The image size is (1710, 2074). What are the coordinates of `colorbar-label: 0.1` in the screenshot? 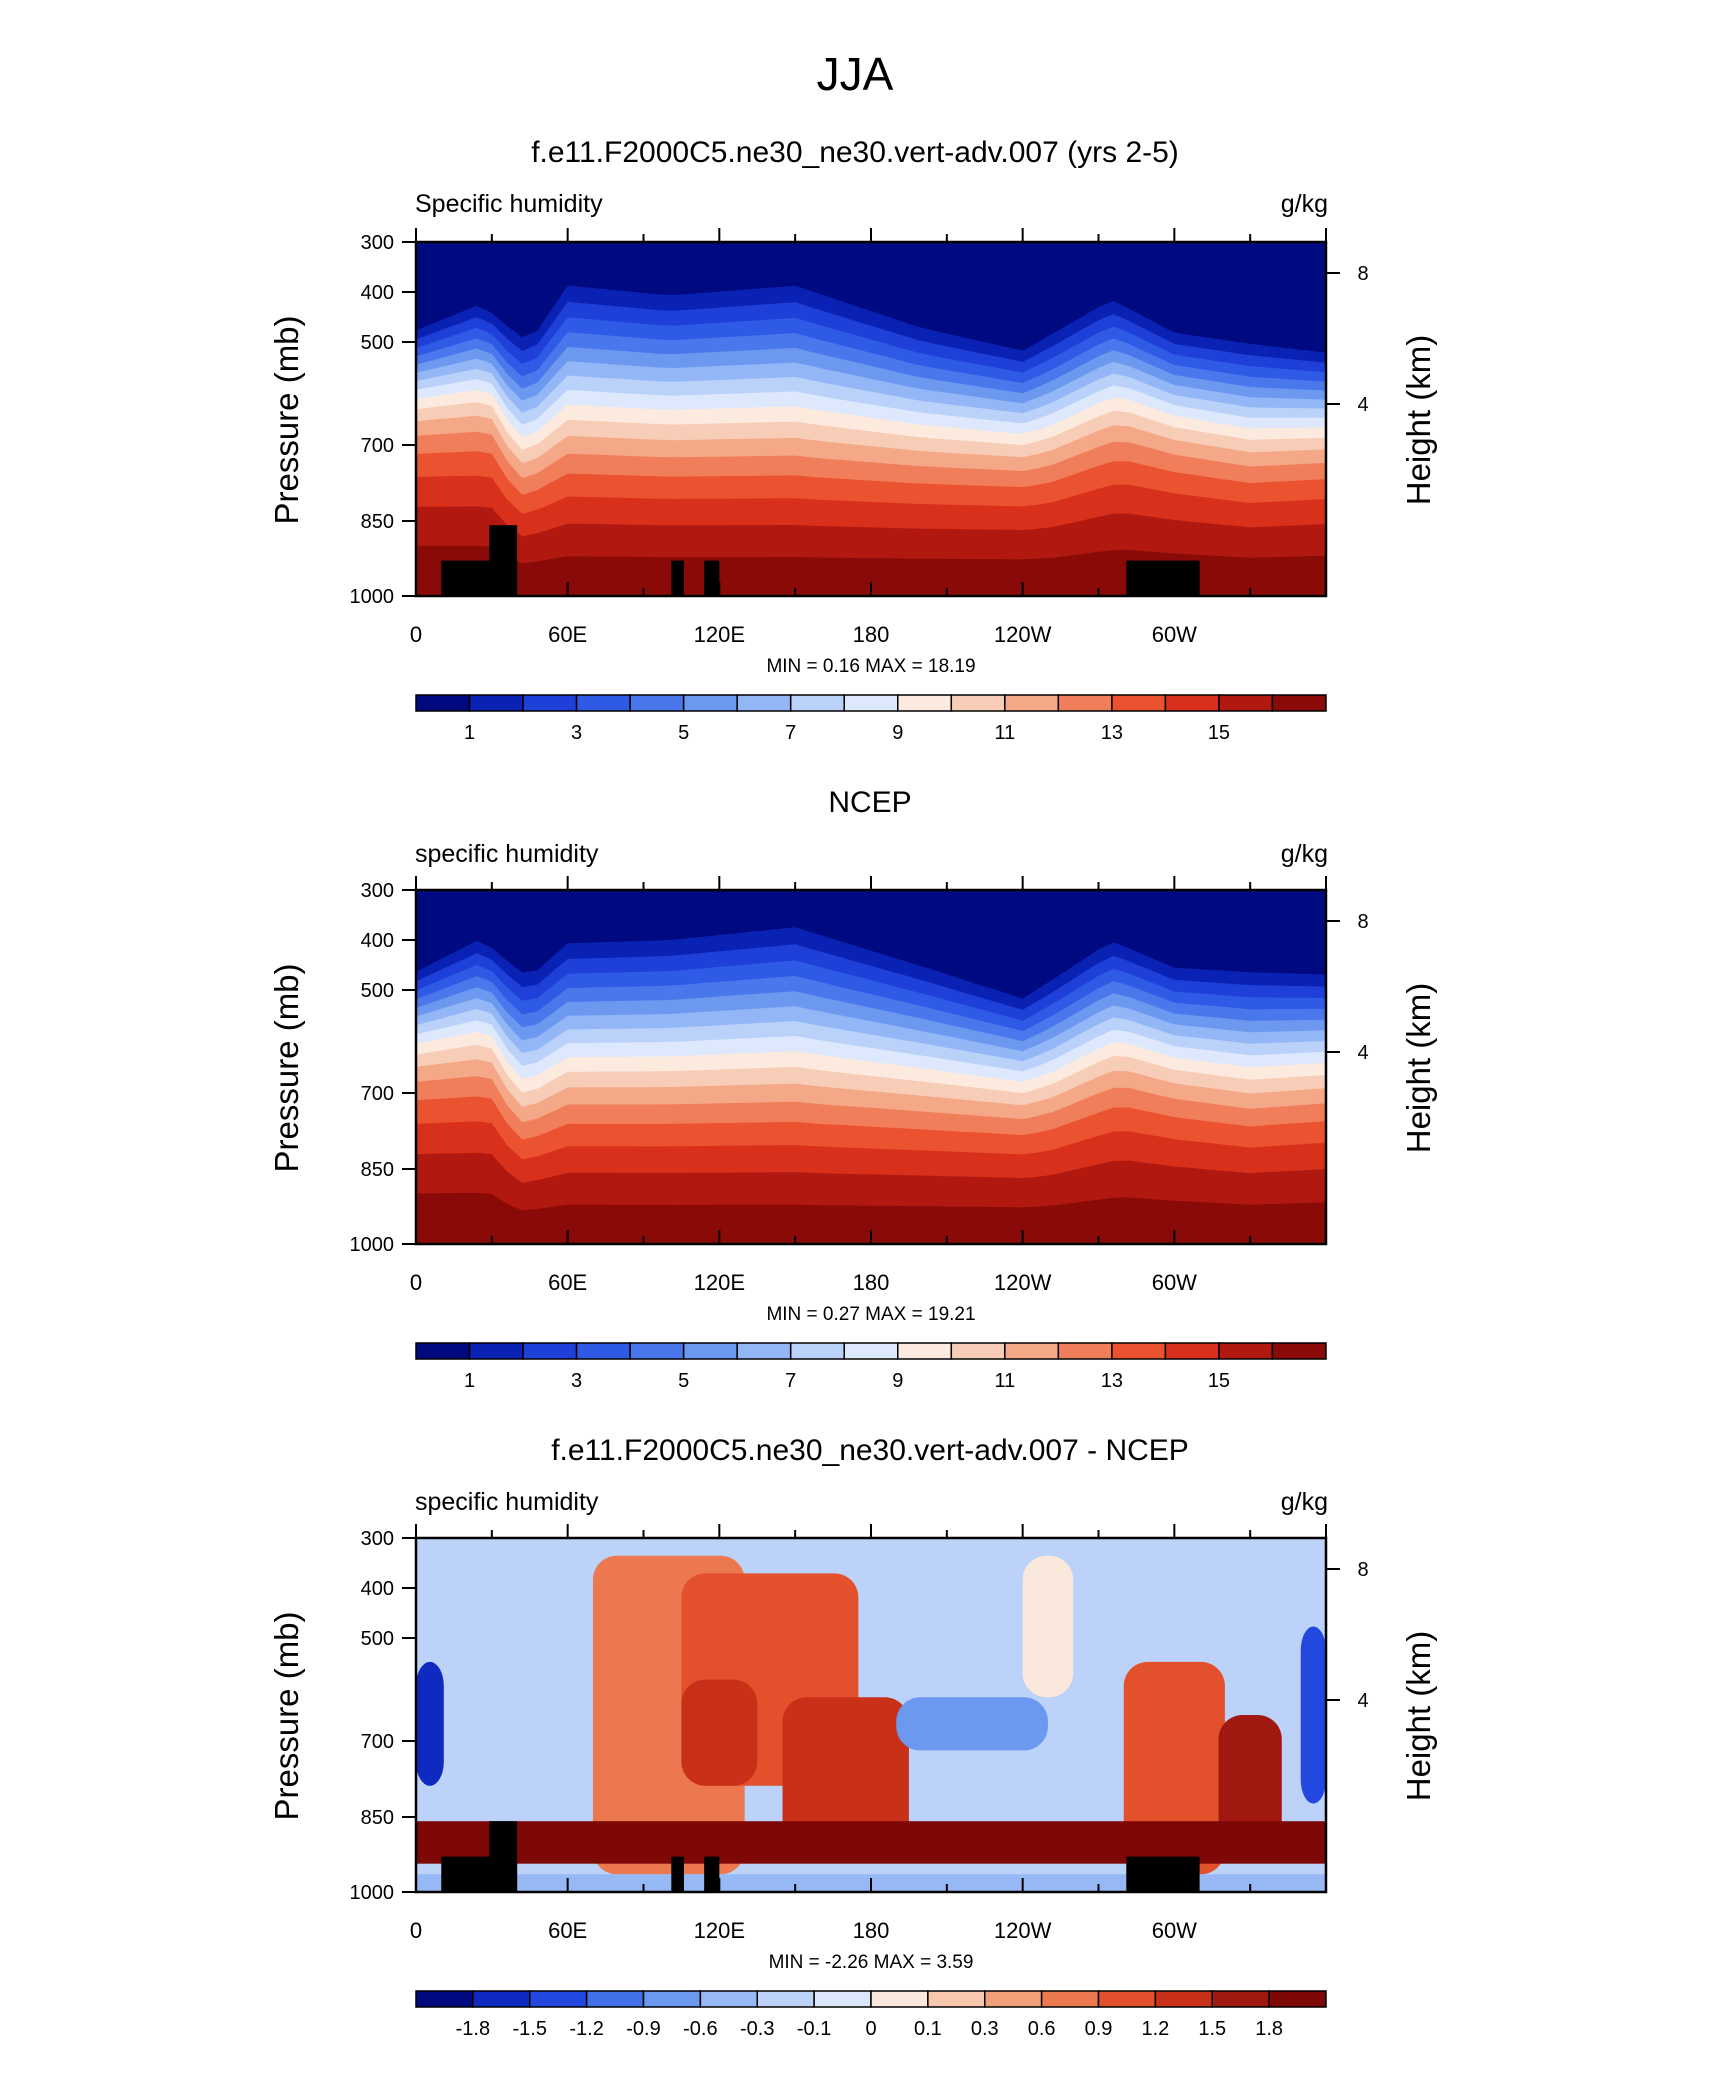 It's located at (928, 2029).